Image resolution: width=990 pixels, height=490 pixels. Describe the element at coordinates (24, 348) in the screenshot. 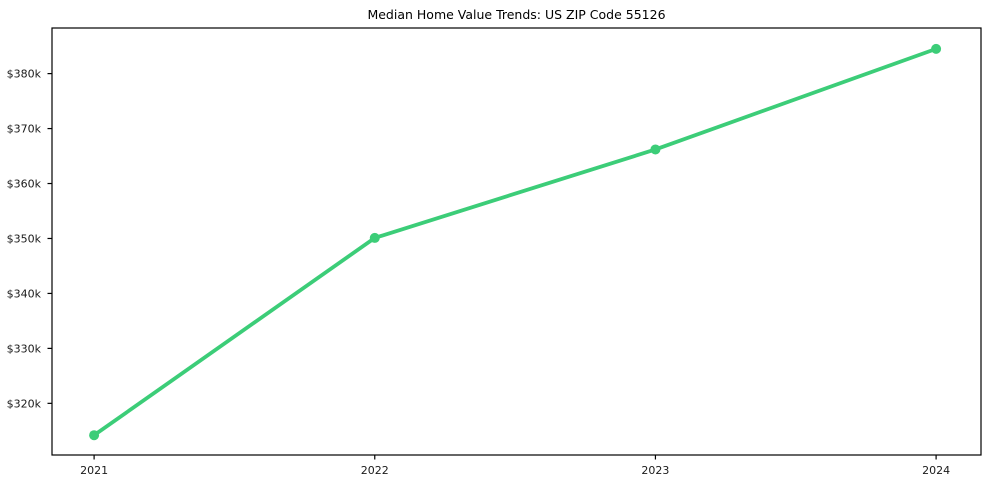

I see `y-tick-label: $330k` at that location.